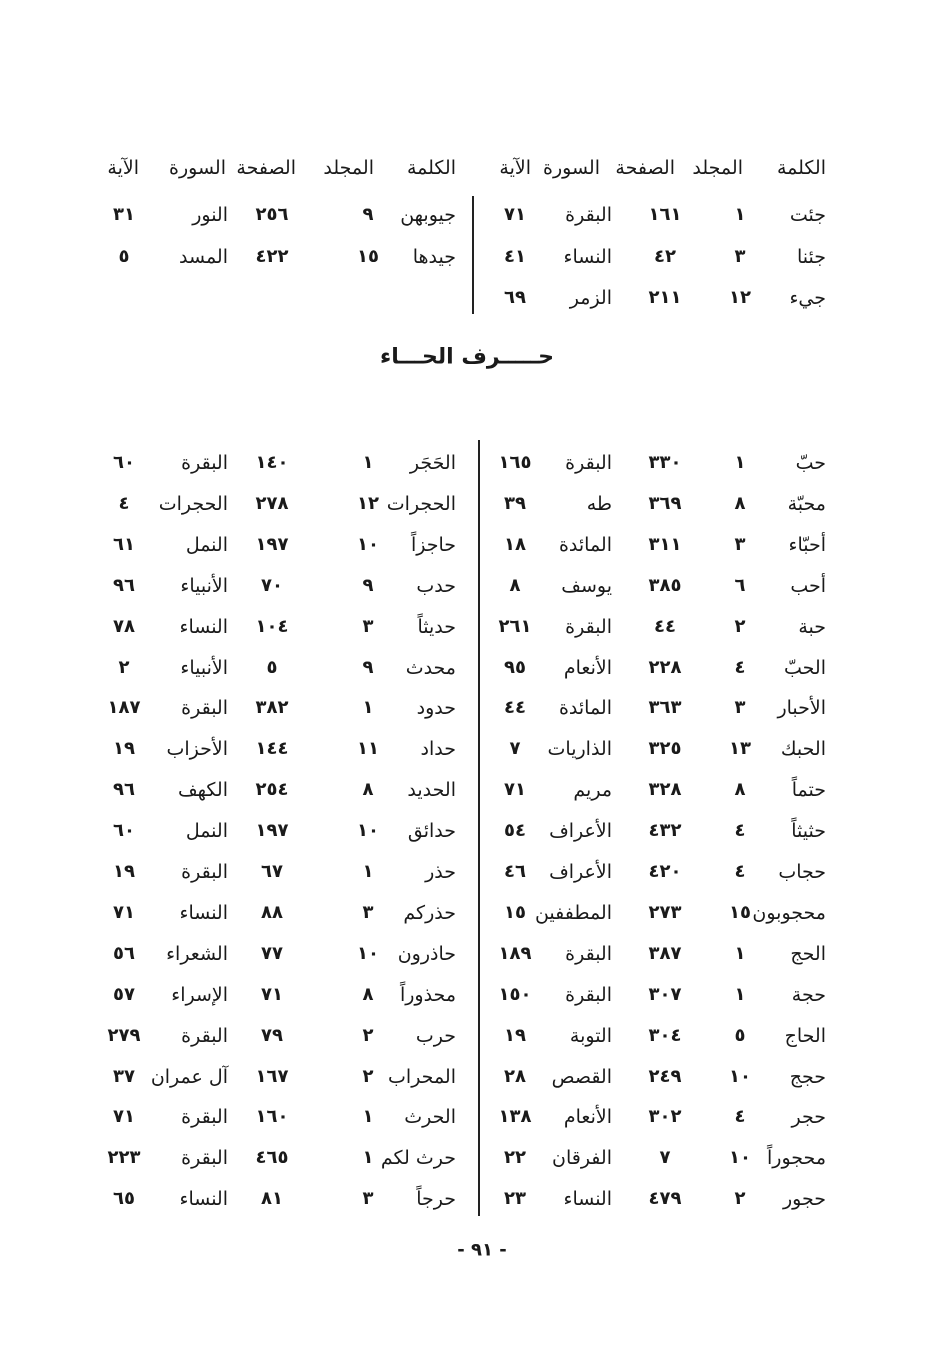 This screenshot has height=1359, width=934. Describe the element at coordinates (124, 667) in the screenshot. I see `index-ayah-cell: ٢` at that location.